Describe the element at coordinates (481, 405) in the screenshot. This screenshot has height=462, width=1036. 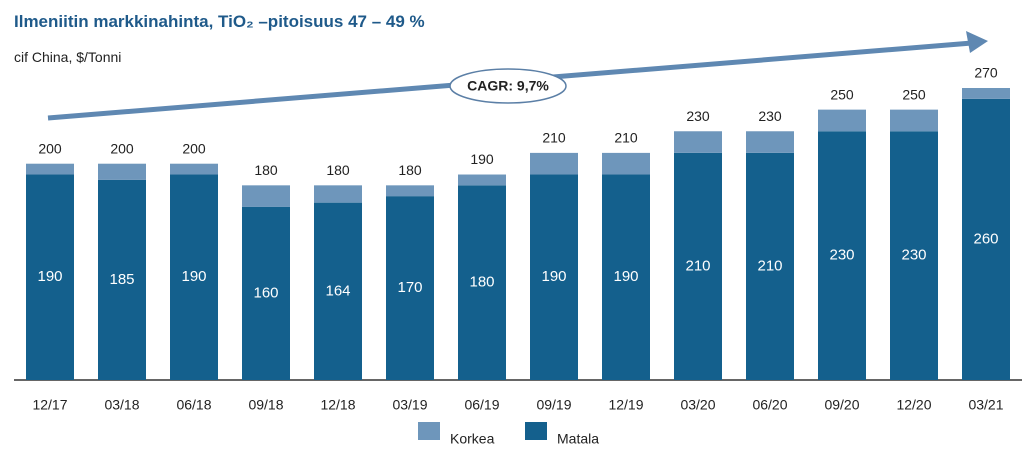
I see `x-tick-label: 06/19` at that location.